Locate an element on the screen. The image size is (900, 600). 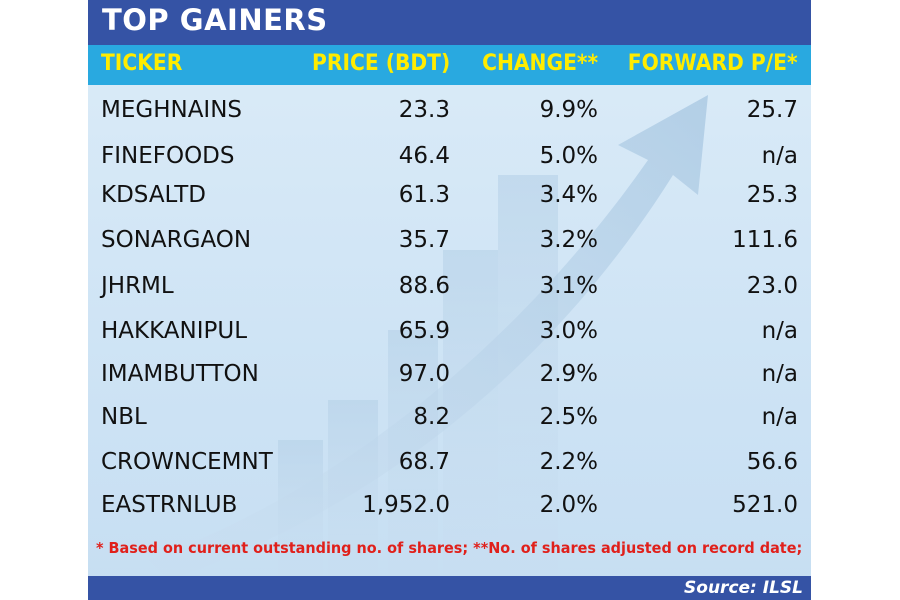
ticker-cell: HAKKANIPUL is located at coordinates (174, 331).